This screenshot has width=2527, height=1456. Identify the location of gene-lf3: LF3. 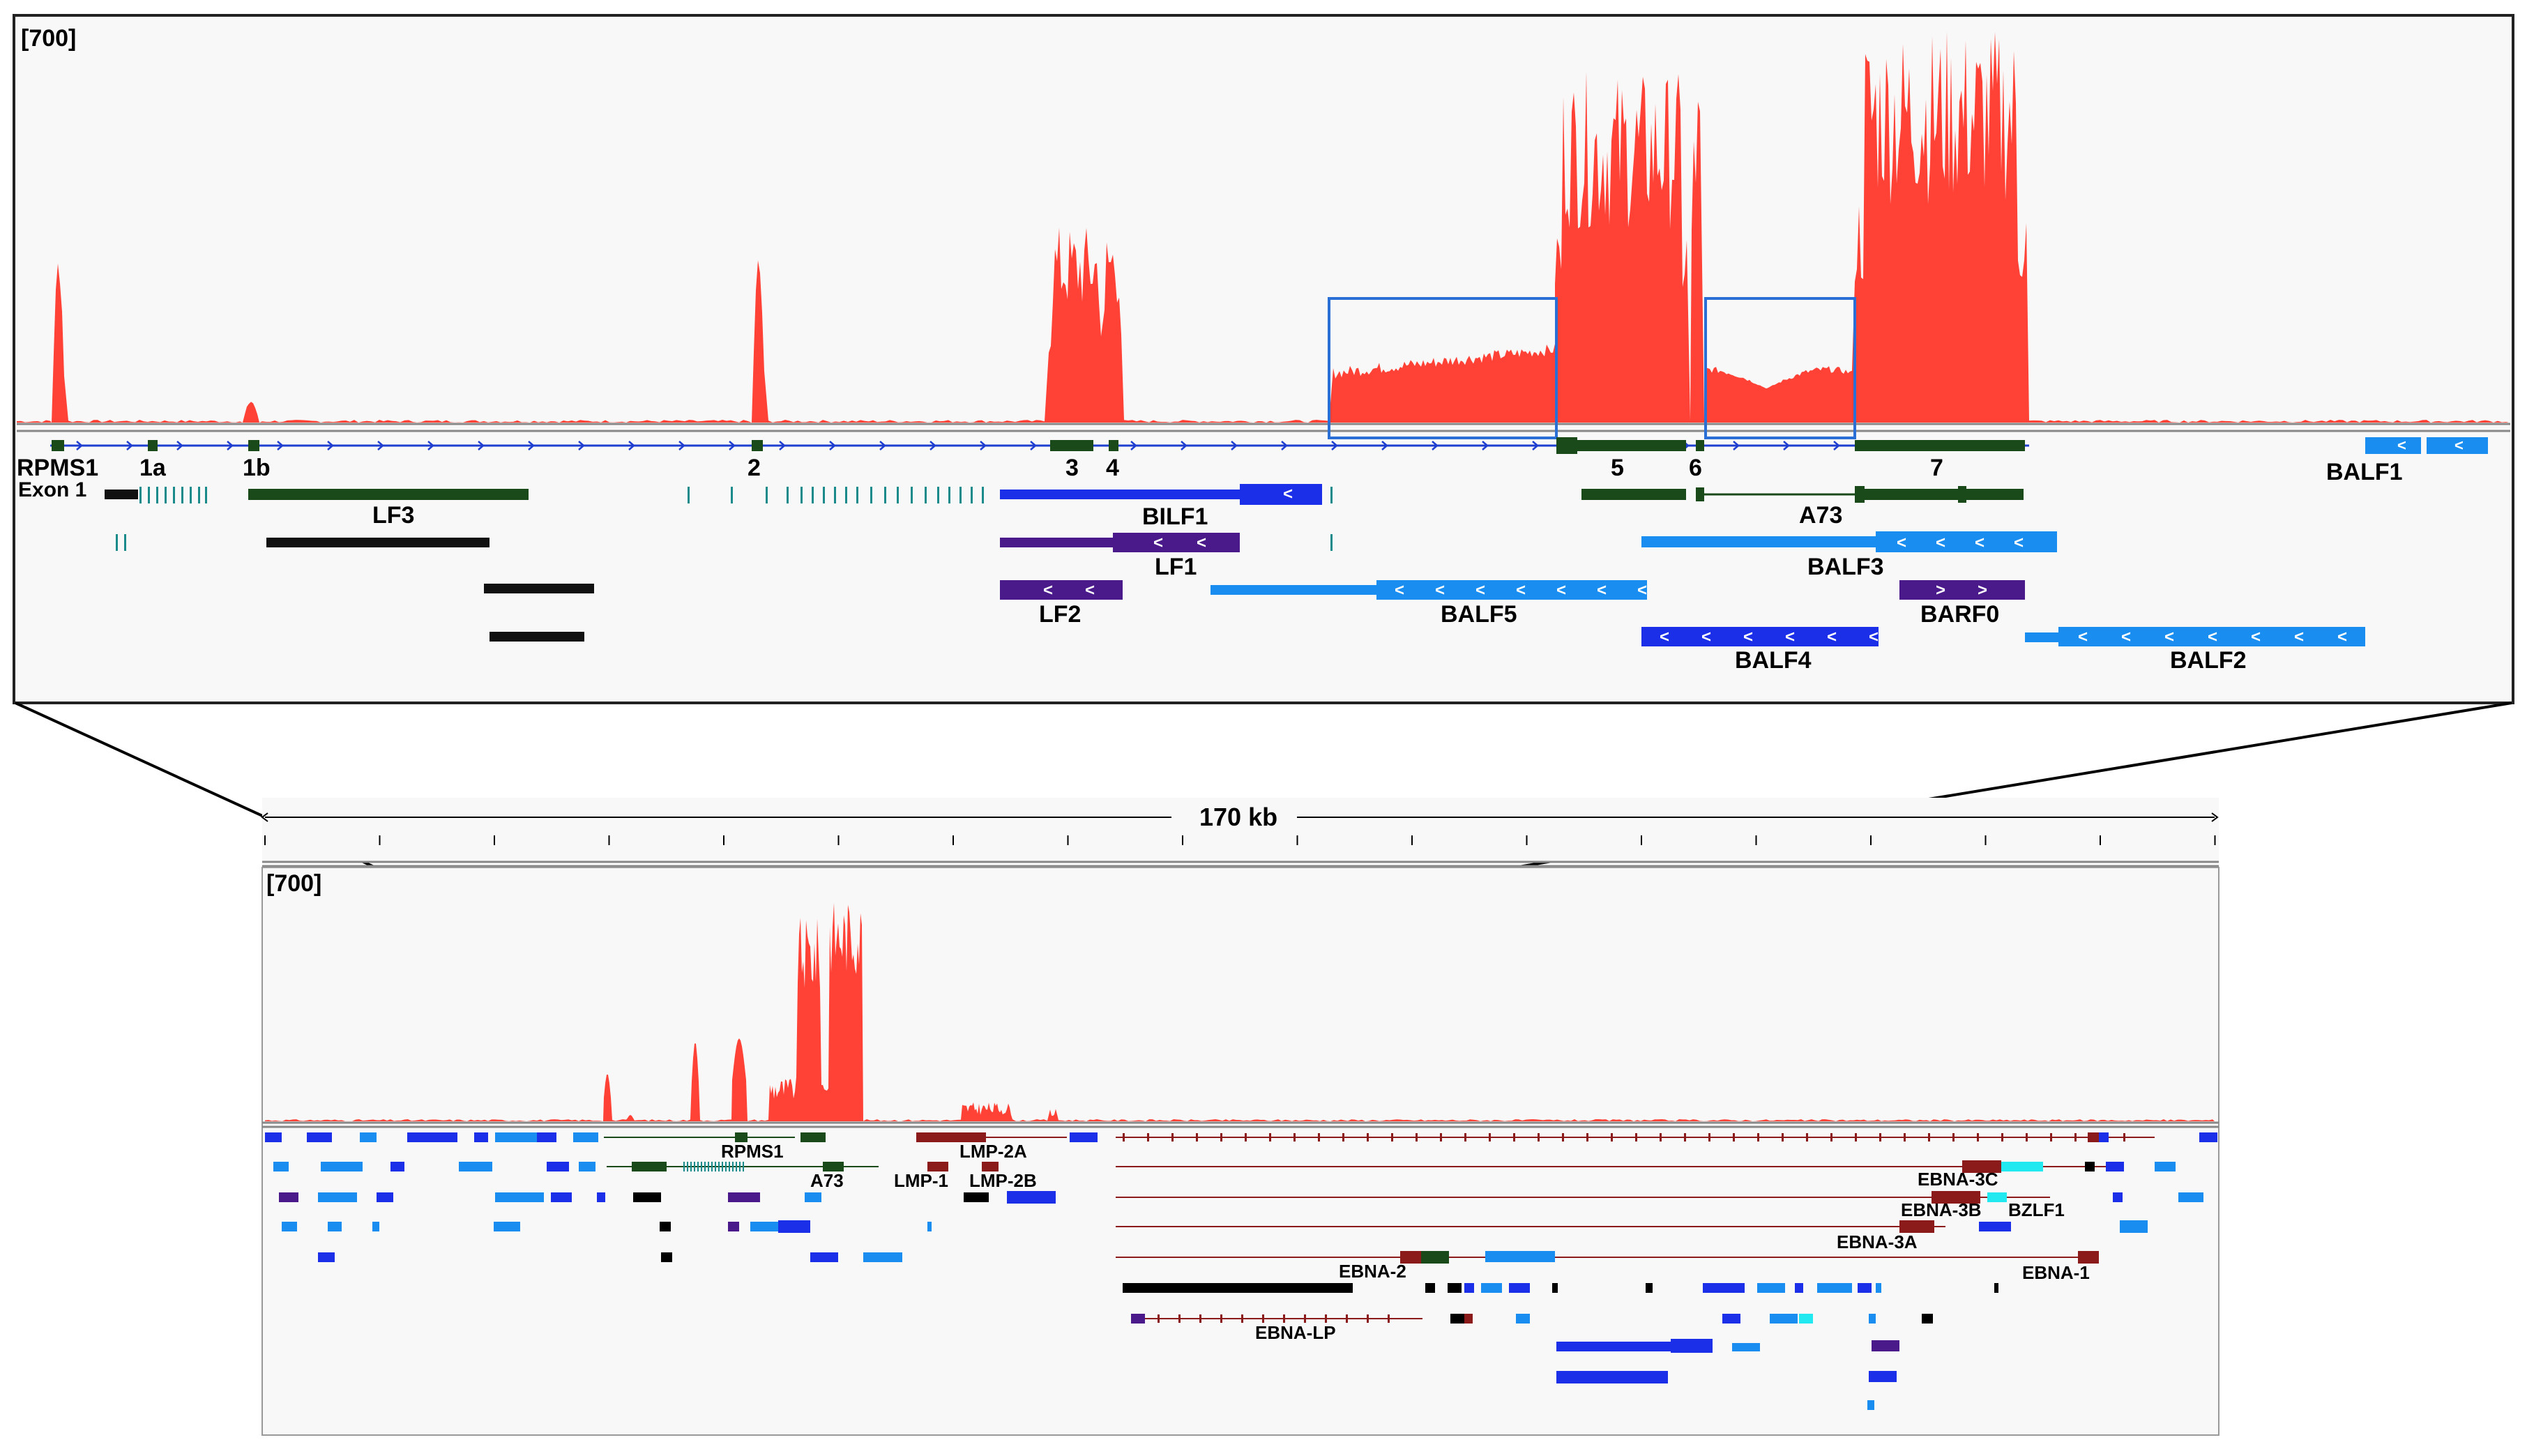
(388, 509).